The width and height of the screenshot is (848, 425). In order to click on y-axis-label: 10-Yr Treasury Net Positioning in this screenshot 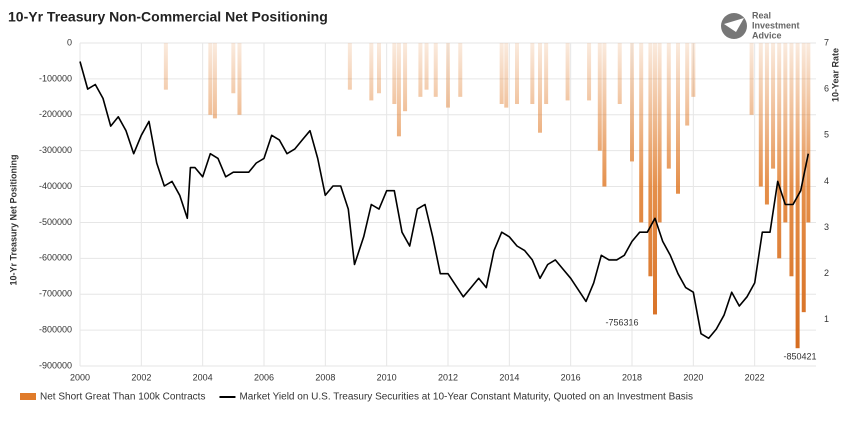, I will do `click(13, 219)`.